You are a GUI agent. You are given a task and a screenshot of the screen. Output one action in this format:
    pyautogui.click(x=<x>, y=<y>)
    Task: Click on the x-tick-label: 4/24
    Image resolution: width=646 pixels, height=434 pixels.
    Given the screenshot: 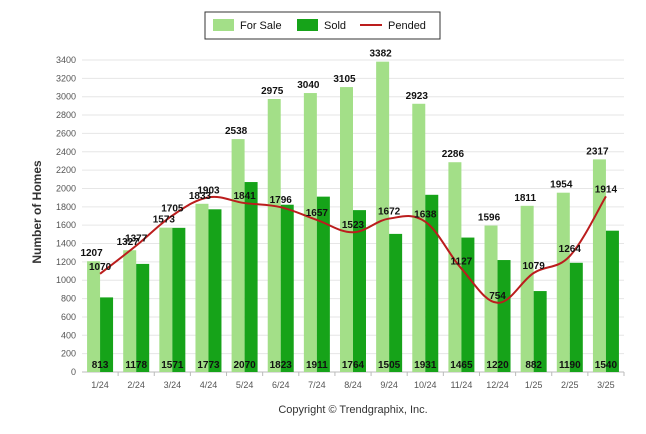 What is the action you would take?
    pyautogui.click(x=209, y=385)
    